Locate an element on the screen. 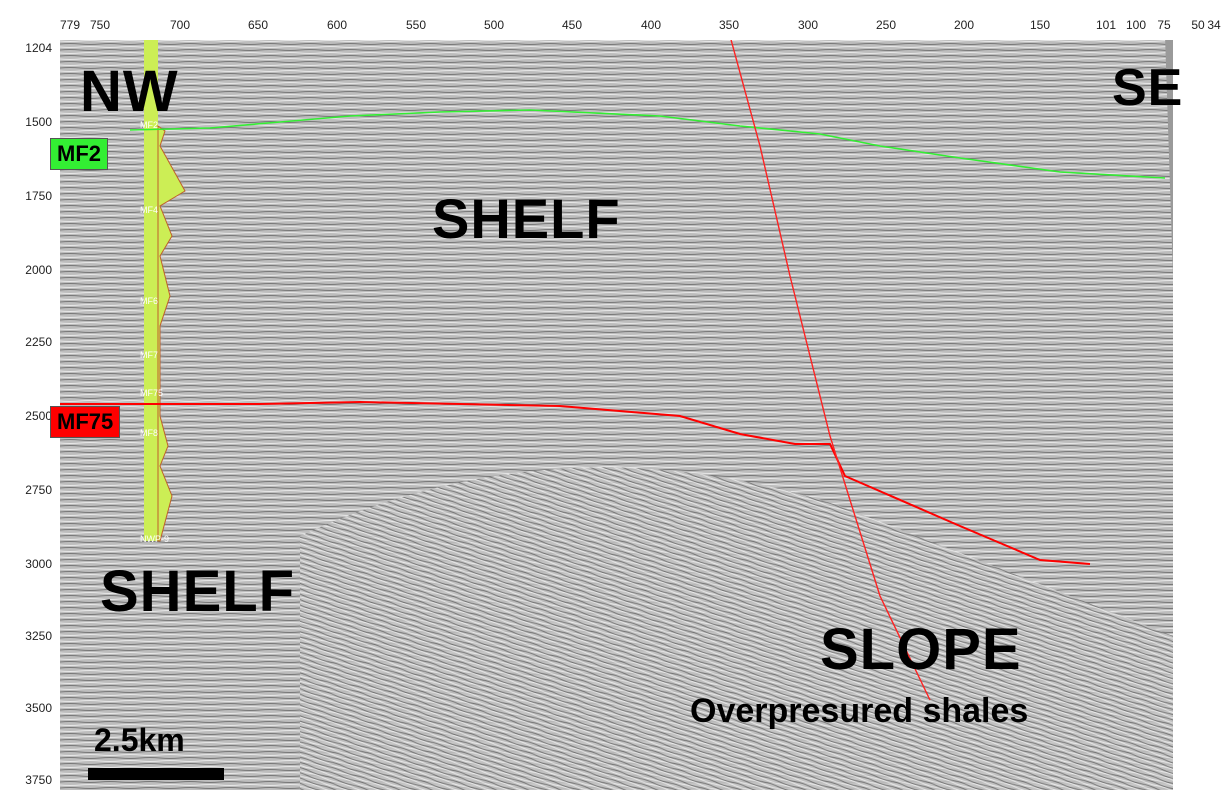  x-tick: 200 is located at coordinates (964, 25).